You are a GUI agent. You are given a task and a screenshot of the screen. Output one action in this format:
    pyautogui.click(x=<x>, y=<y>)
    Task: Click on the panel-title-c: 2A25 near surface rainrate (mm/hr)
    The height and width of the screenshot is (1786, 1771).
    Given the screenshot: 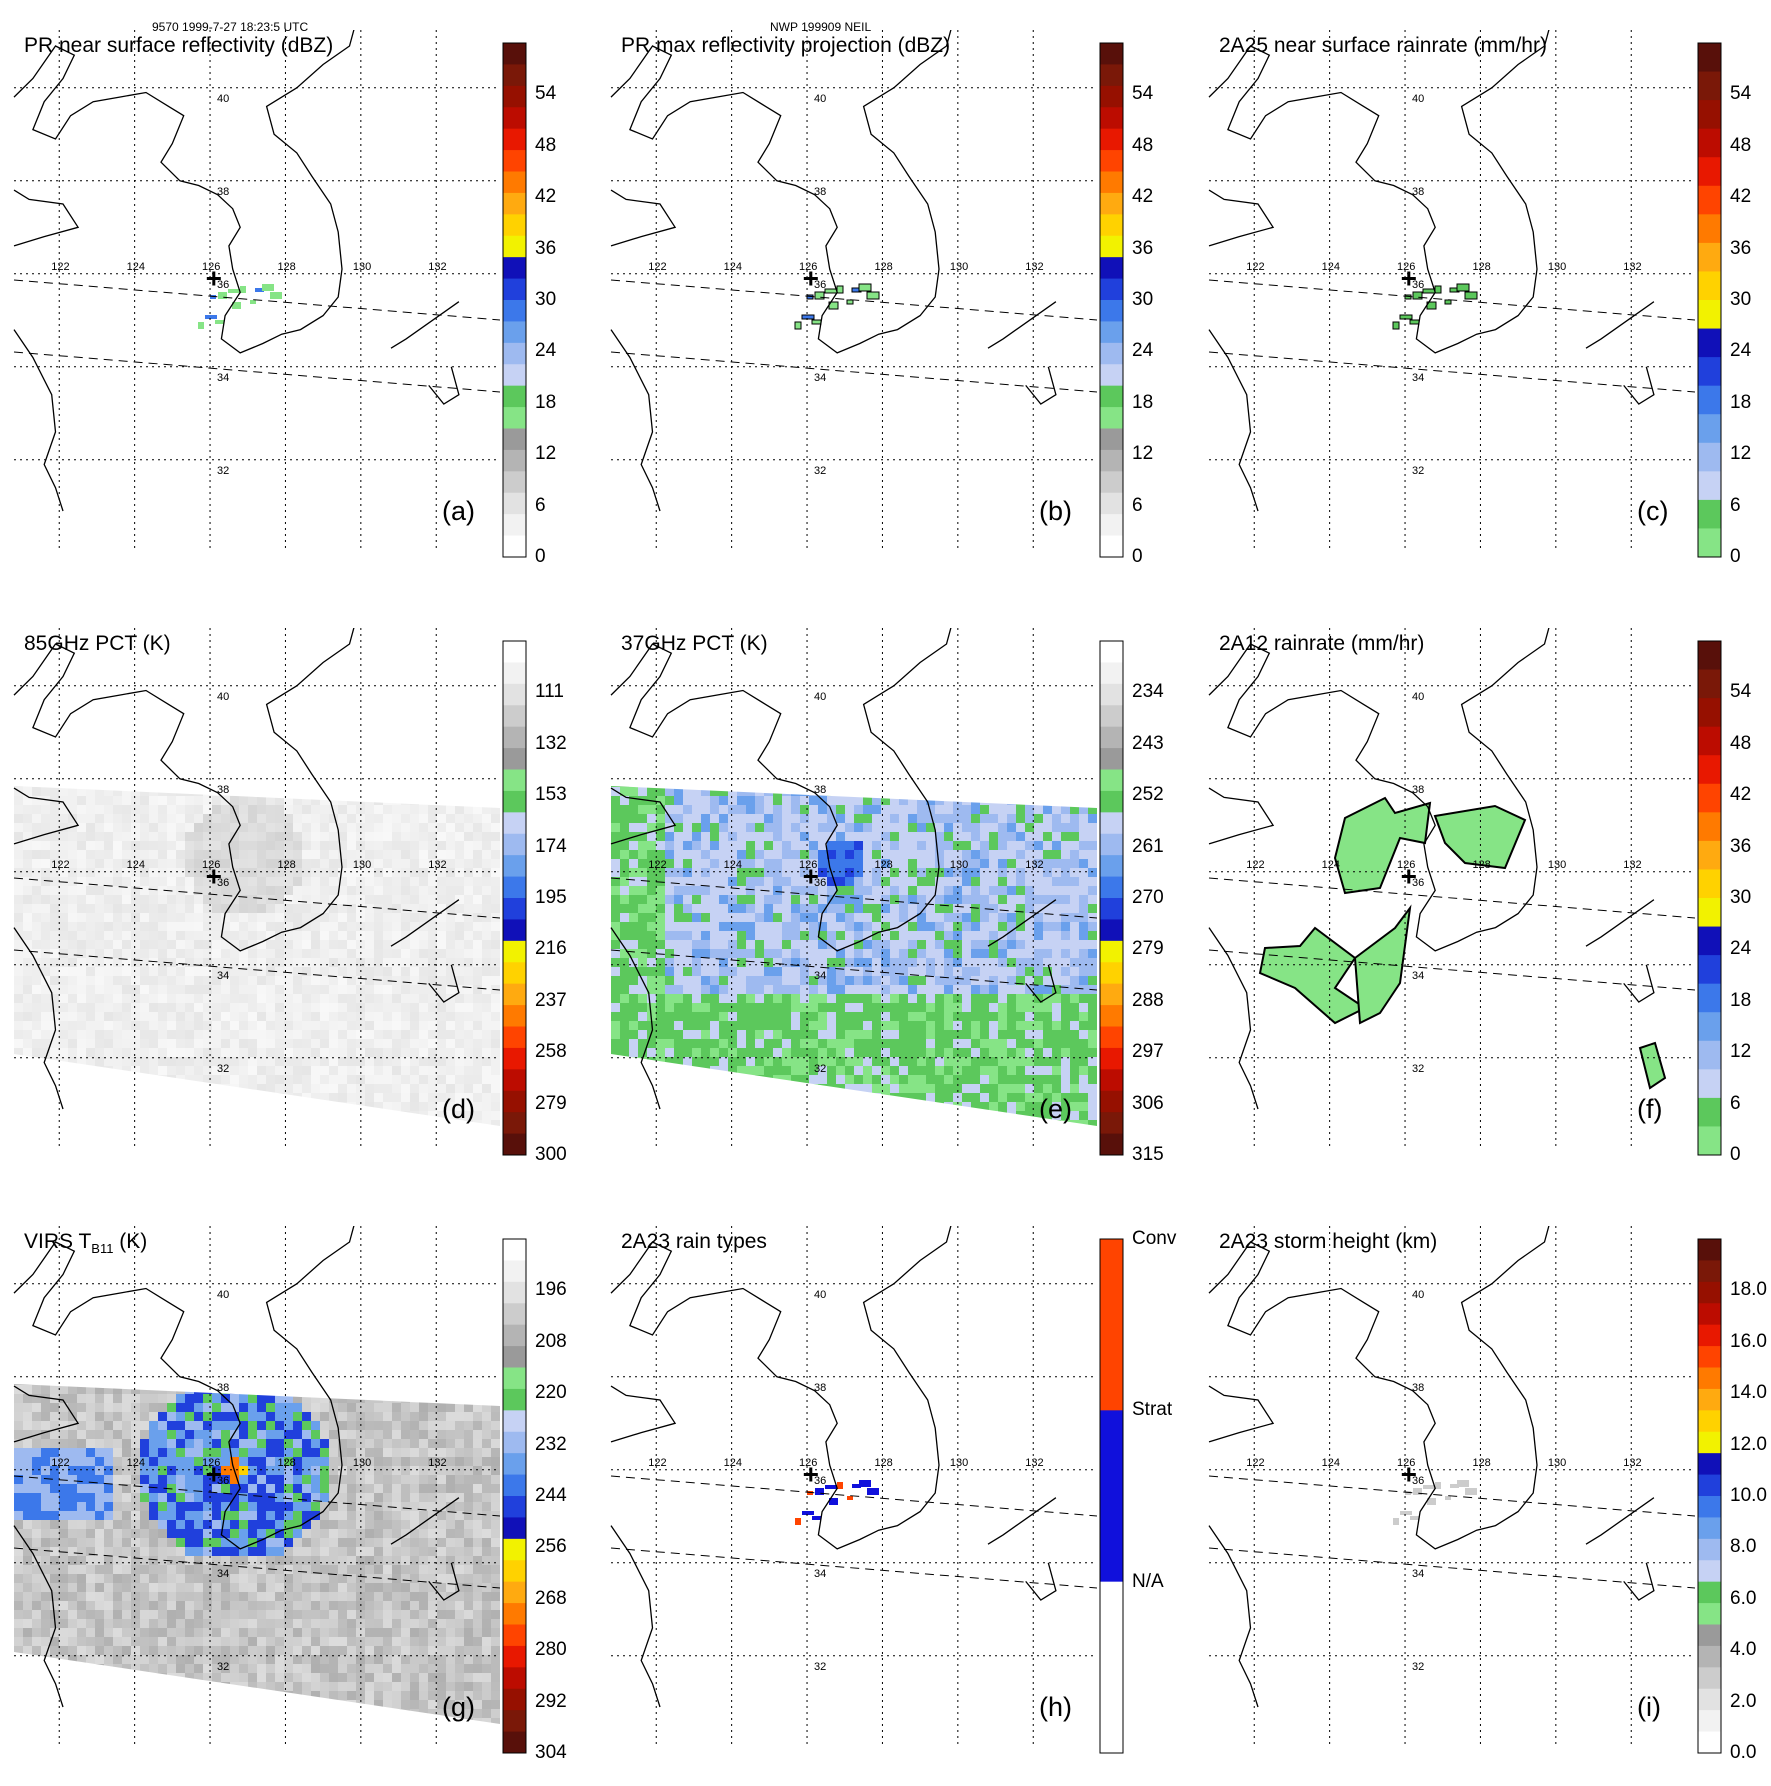 What is the action you would take?
    pyautogui.click(x=1383, y=46)
    